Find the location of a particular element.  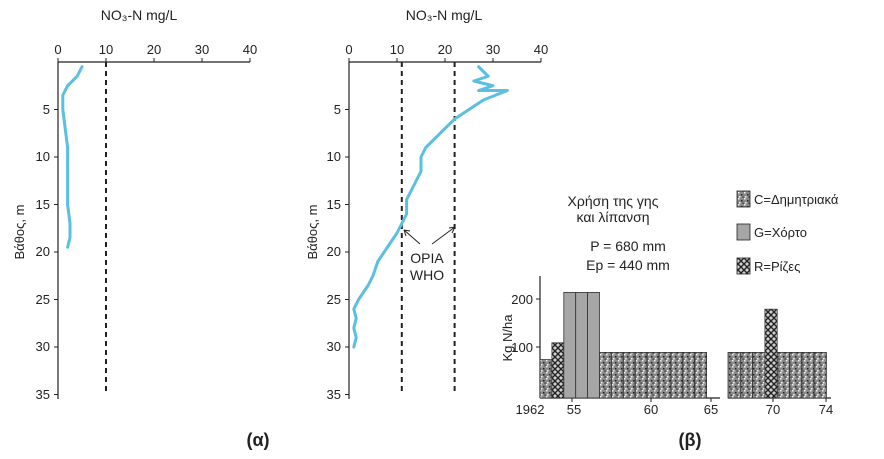

bar-1974 is located at coordinates (820, 375).